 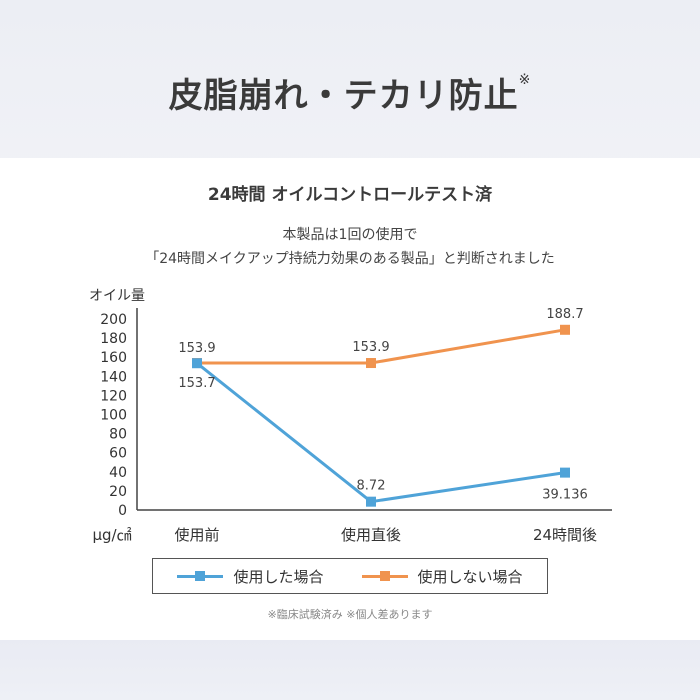 I want to click on headline-mark: ※, so click(x=525, y=80).